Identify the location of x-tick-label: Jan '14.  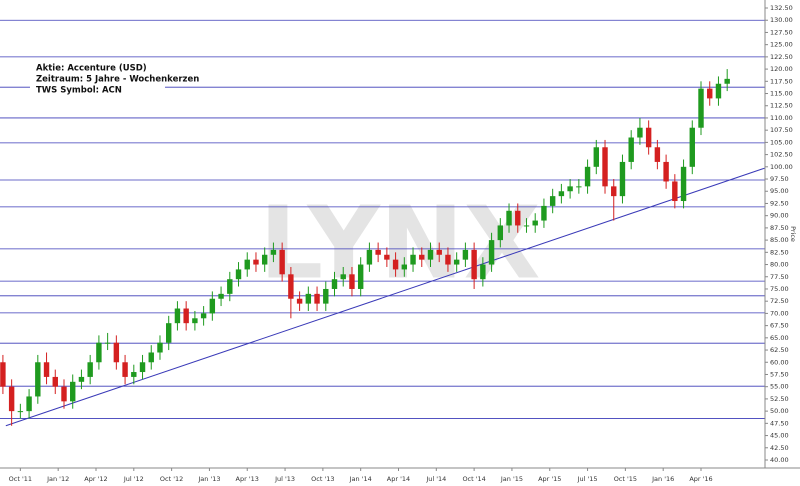
(360, 479).